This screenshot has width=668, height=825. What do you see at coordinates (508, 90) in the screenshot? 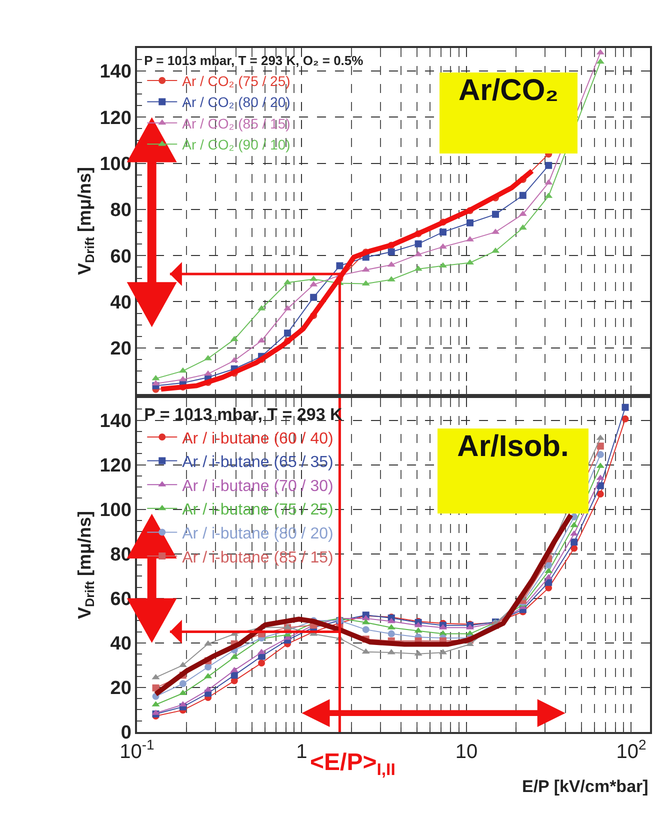
I see `annotation: Ar/CO₂` at bounding box center [508, 90].